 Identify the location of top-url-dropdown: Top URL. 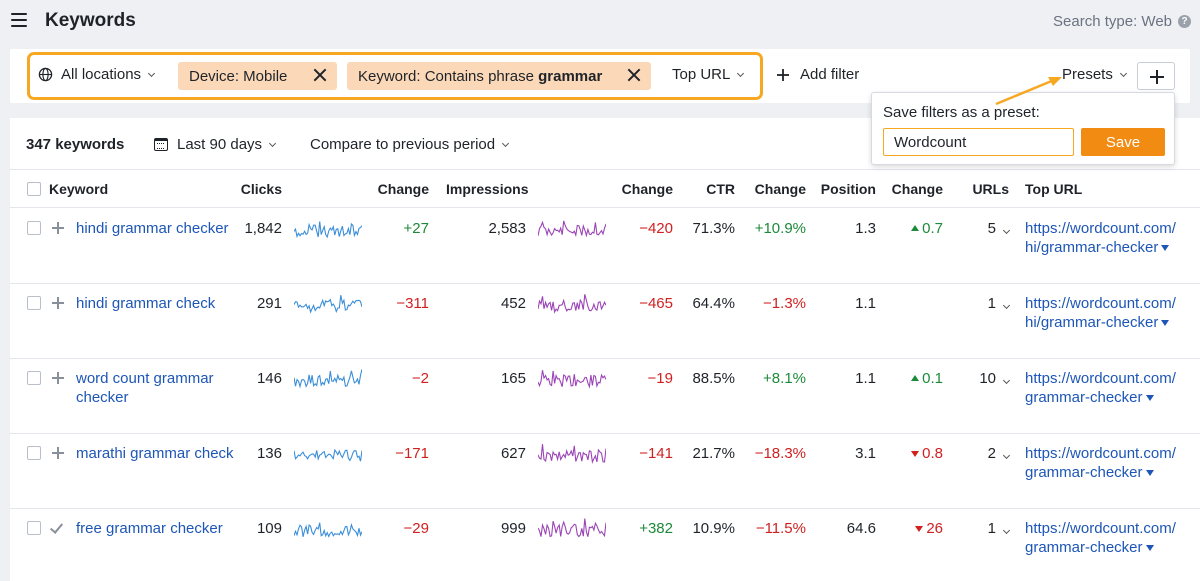
(708, 74).